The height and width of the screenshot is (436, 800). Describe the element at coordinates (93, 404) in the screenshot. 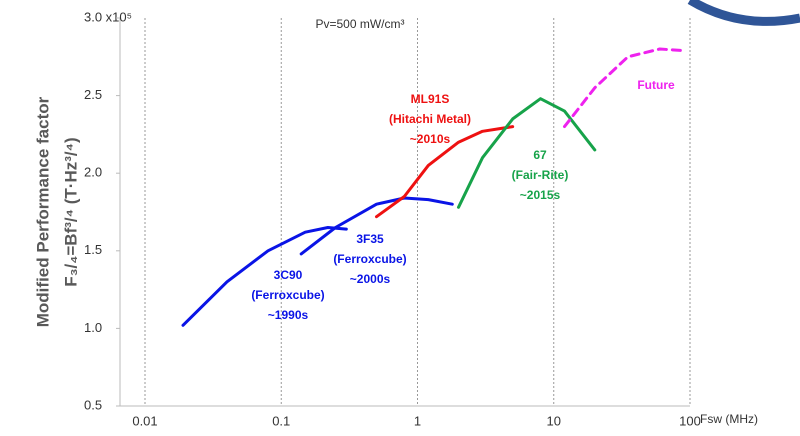

I see `y-tick-label: 0.5` at that location.